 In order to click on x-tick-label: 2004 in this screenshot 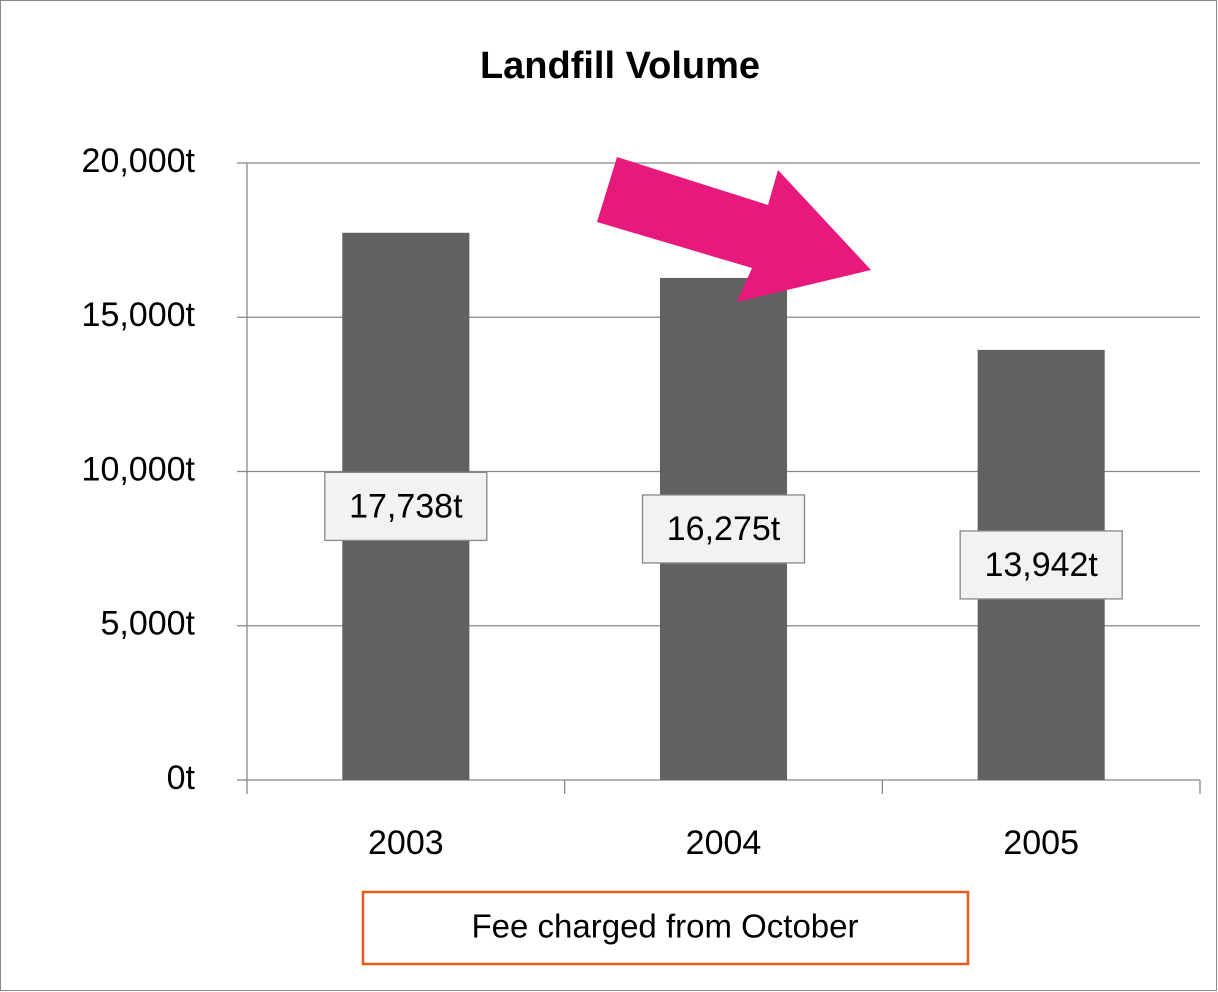, I will do `click(724, 843)`.